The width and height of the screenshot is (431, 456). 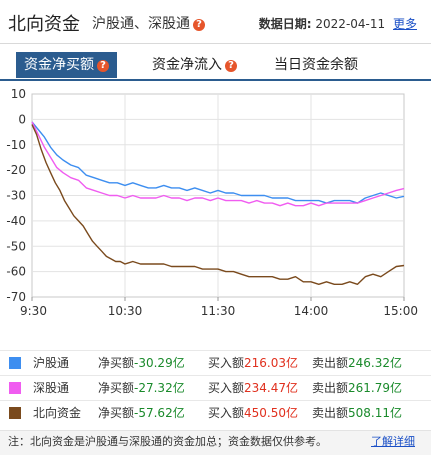 I want to click on date-value: 2022-04-11, so click(x=350, y=24).